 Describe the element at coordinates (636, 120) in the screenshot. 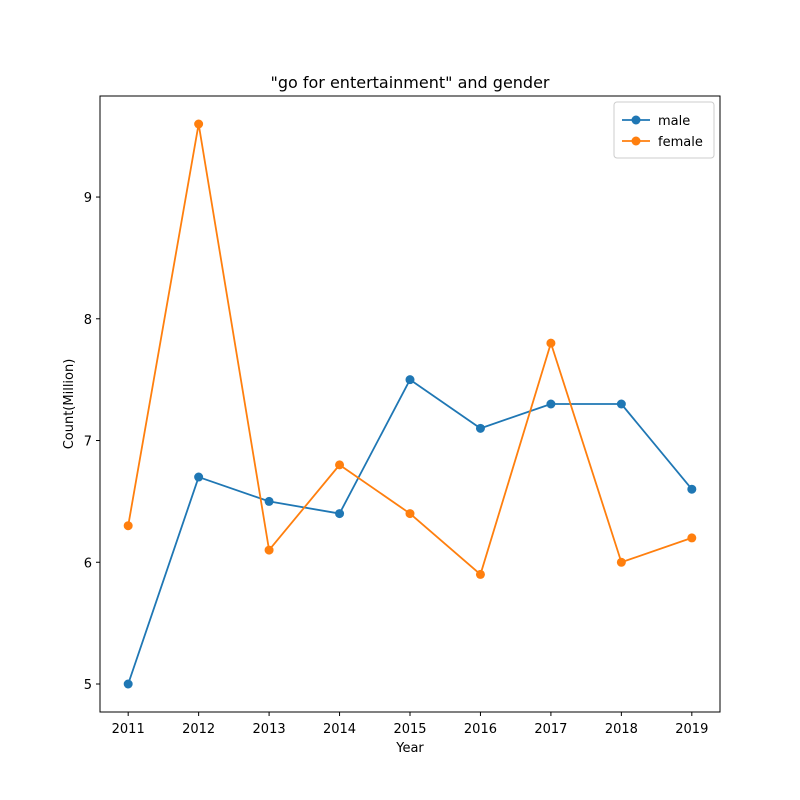

I see `legend-marker-male` at that location.